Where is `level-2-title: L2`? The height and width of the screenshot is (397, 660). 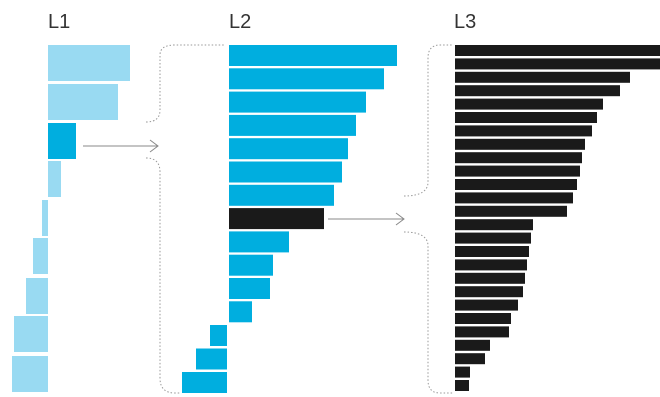
level-2-title: L2 is located at coordinates (240, 22).